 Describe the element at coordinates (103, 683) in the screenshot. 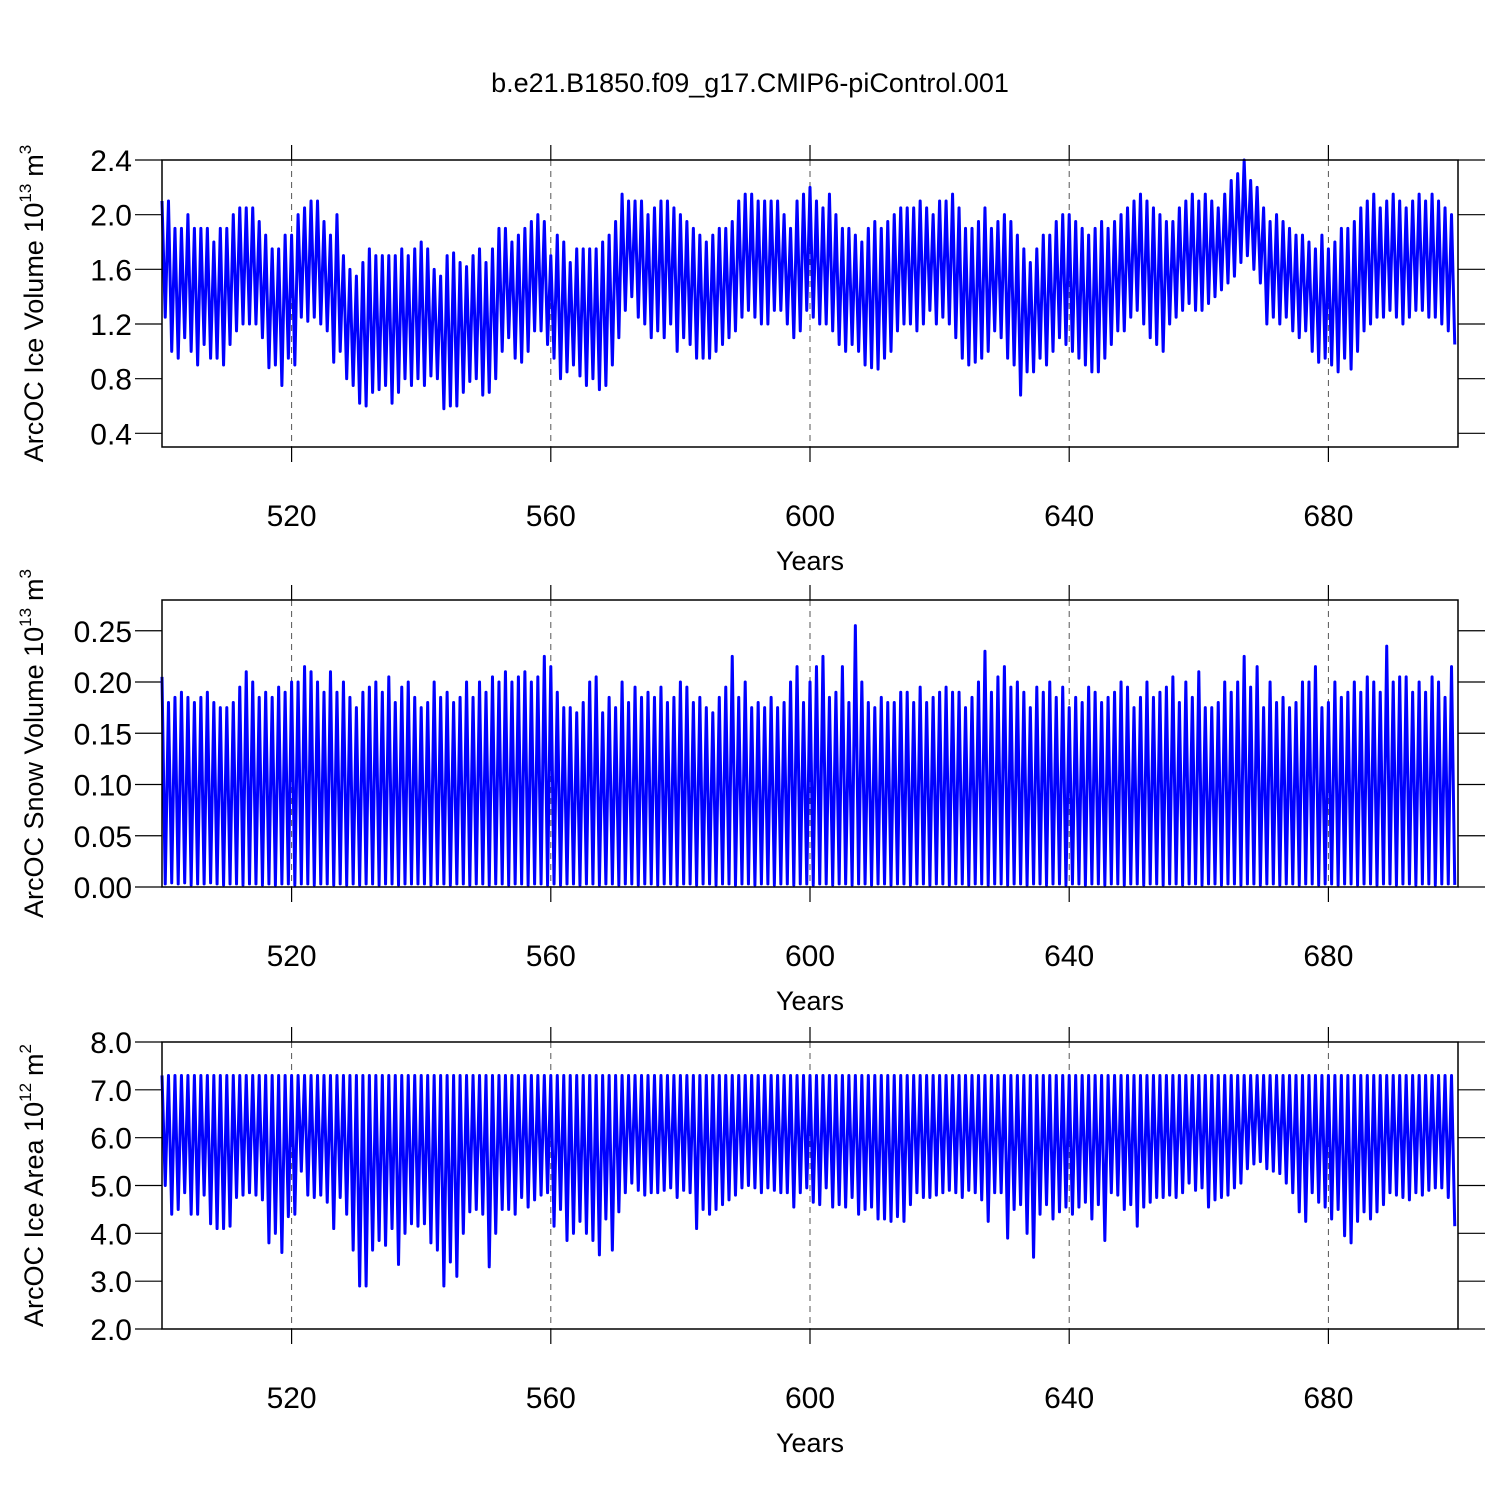

I see `y-tick-label: 0.20` at that location.